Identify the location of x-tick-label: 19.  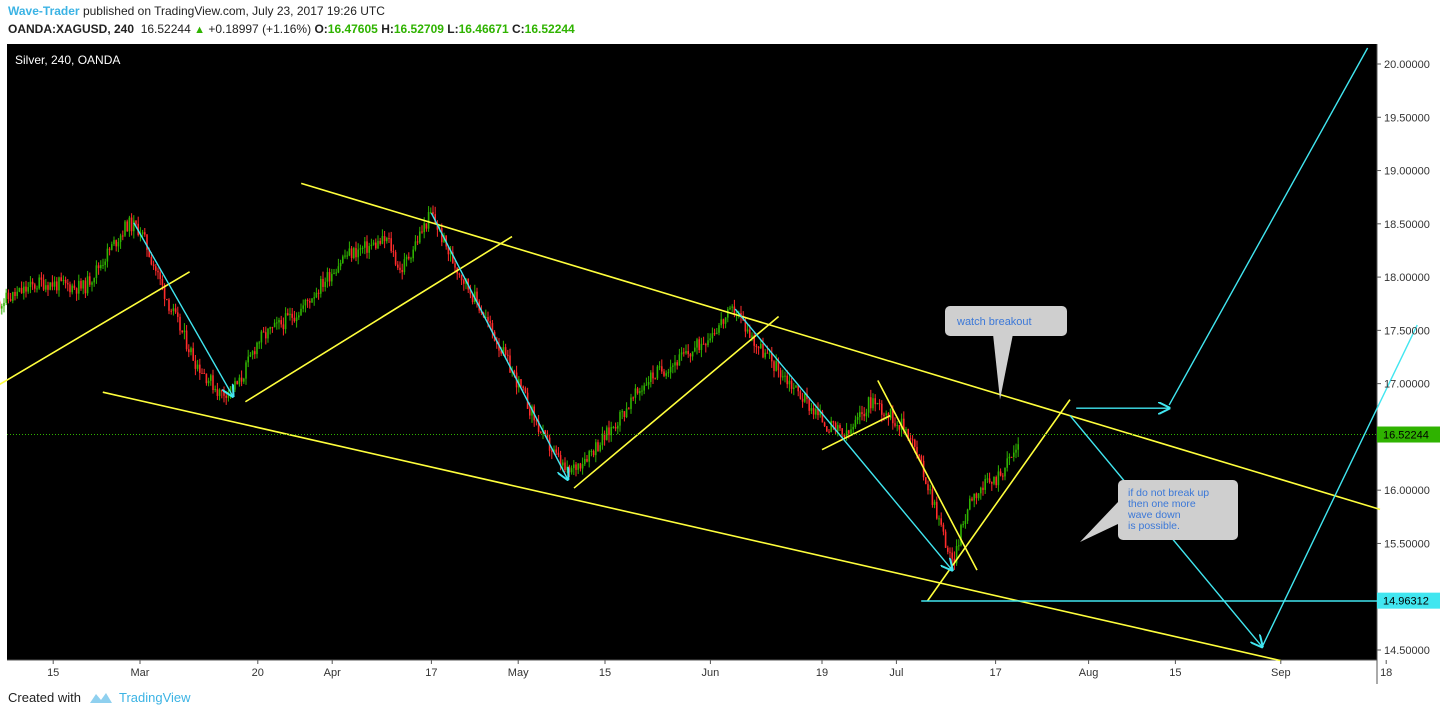
(822, 673).